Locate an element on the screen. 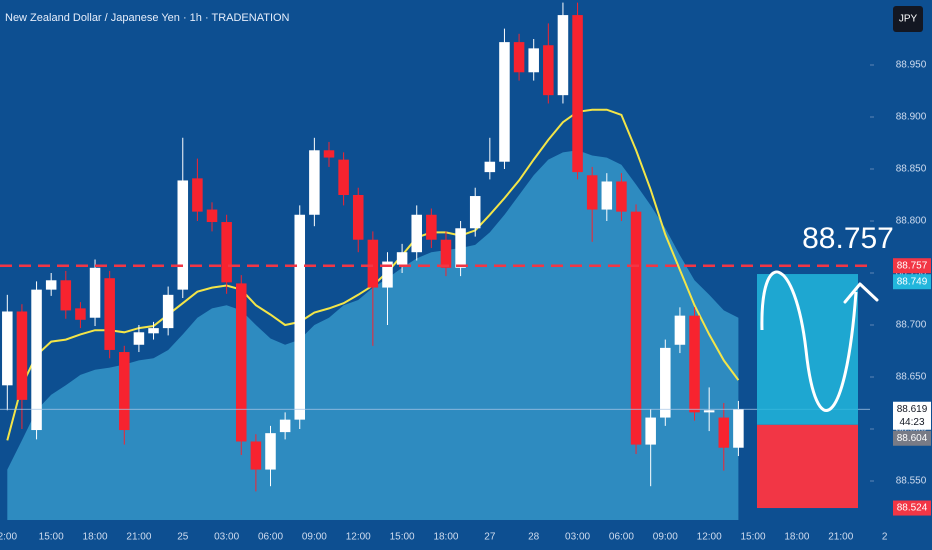 The height and width of the screenshot is (550, 932). stop-zone is located at coordinates (807, 466).